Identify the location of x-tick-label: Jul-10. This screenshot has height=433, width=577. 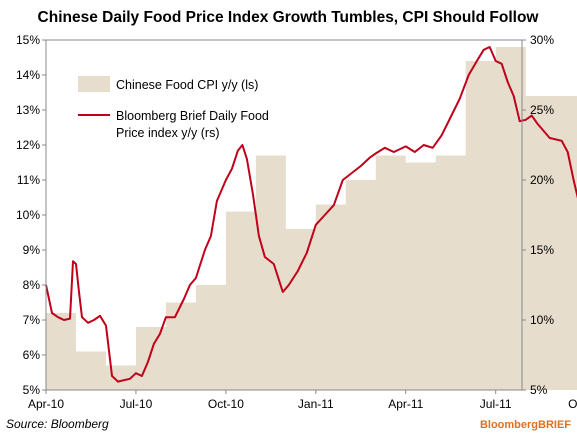
(136, 404).